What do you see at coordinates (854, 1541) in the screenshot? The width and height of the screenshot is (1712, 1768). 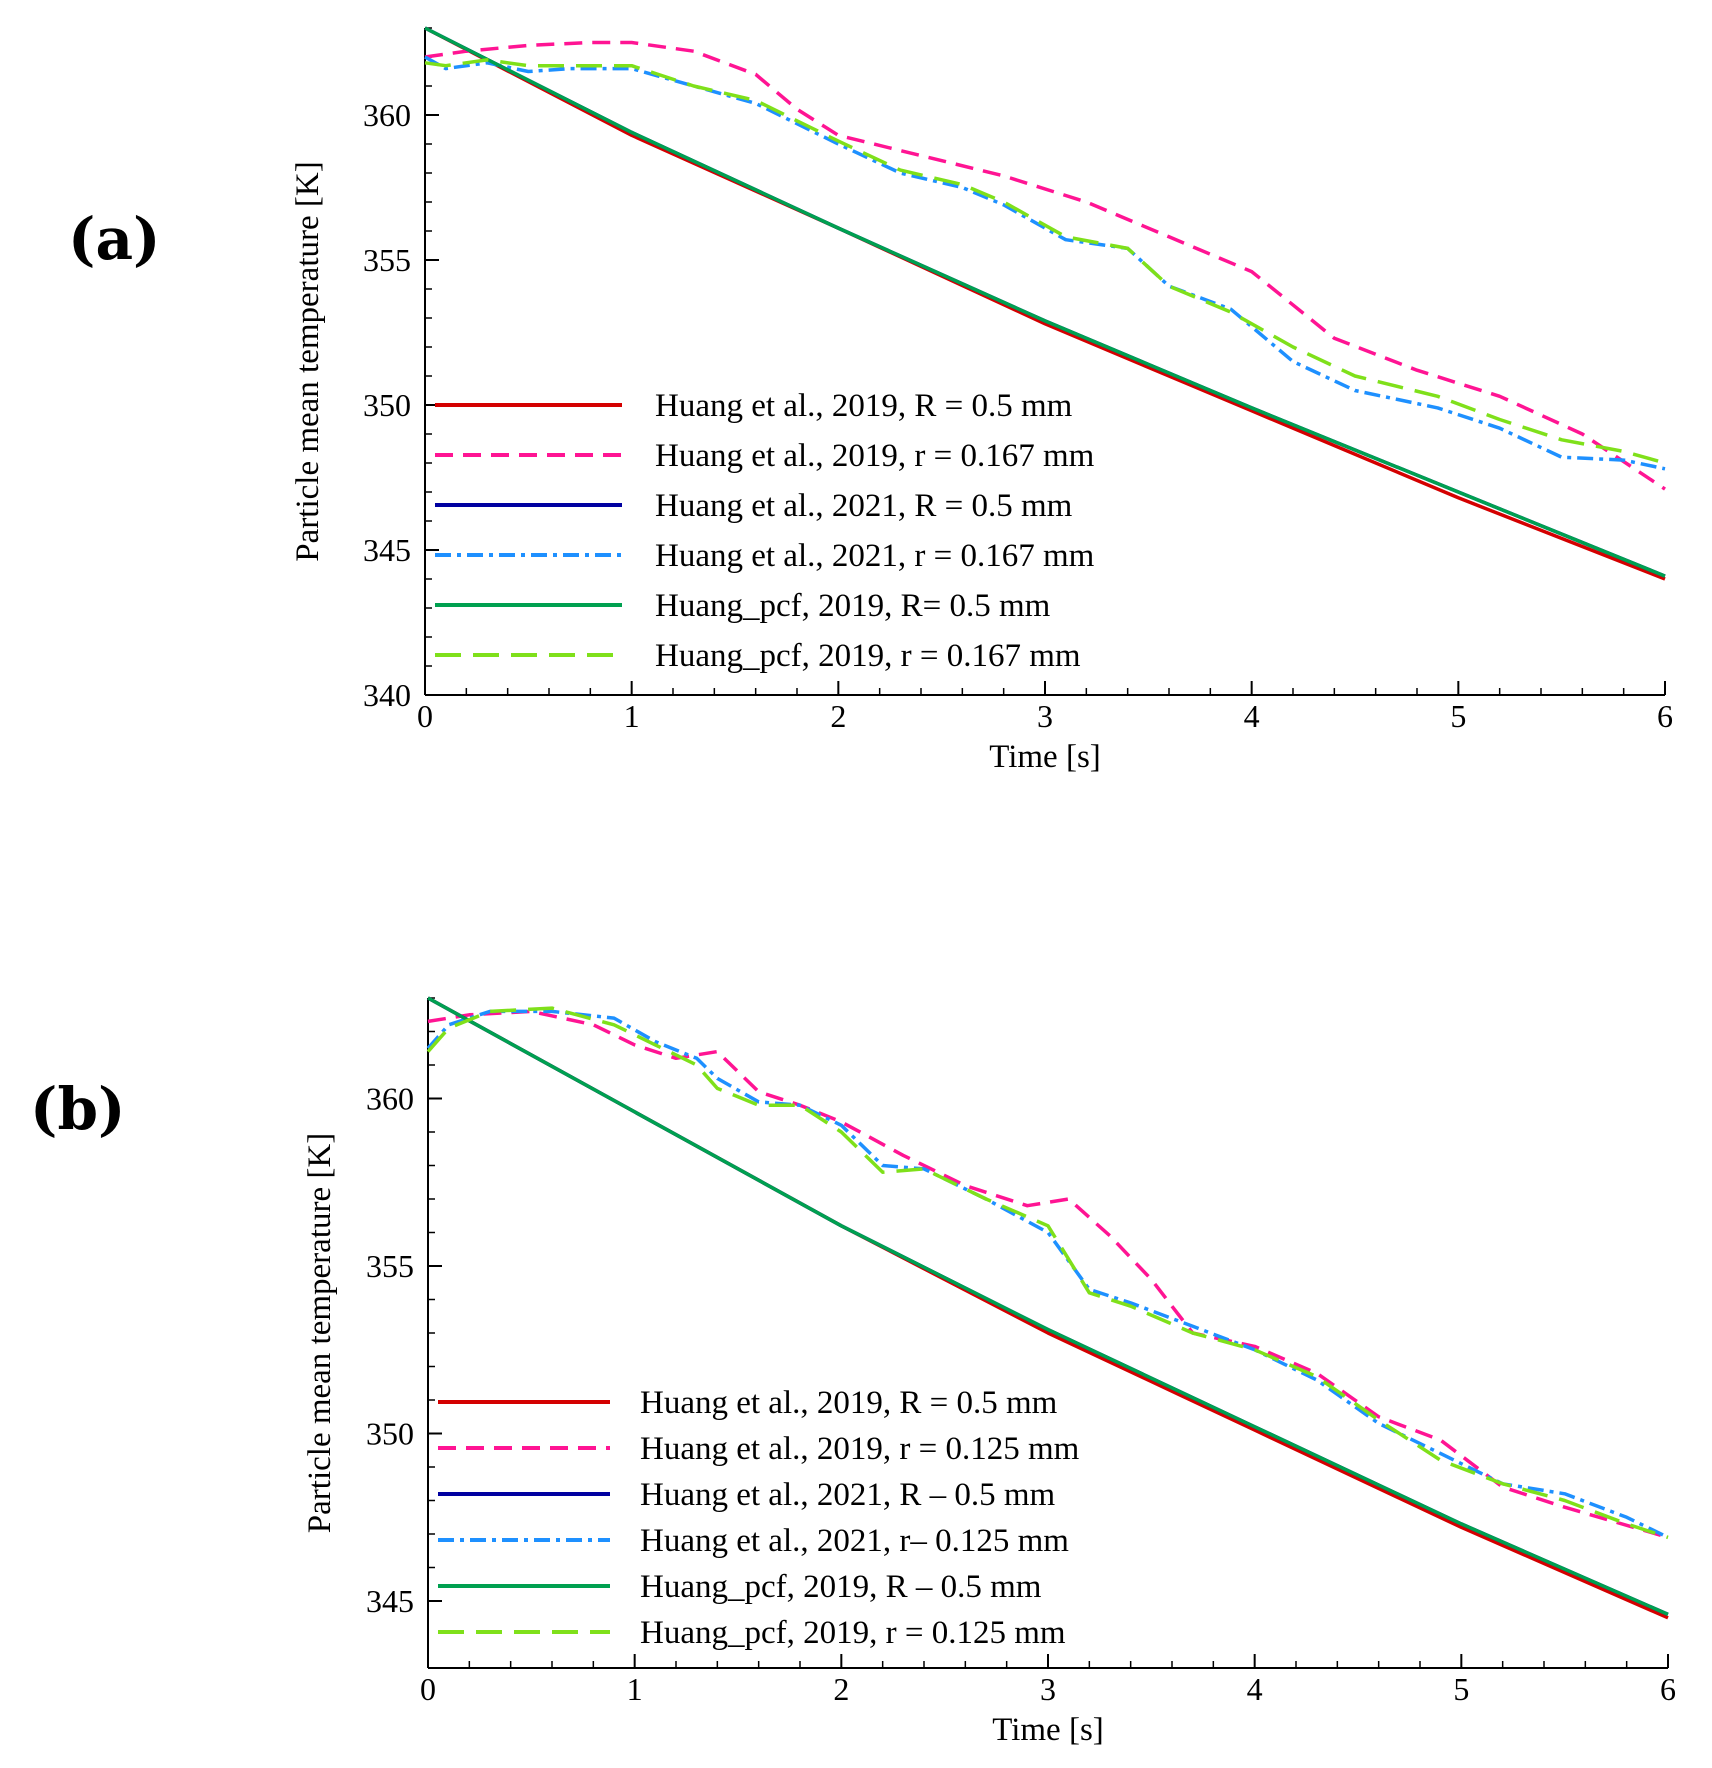 I see `legend-label: Huang et al., 2021, r– 0.125 mm` at bounding box center [854, 1541].